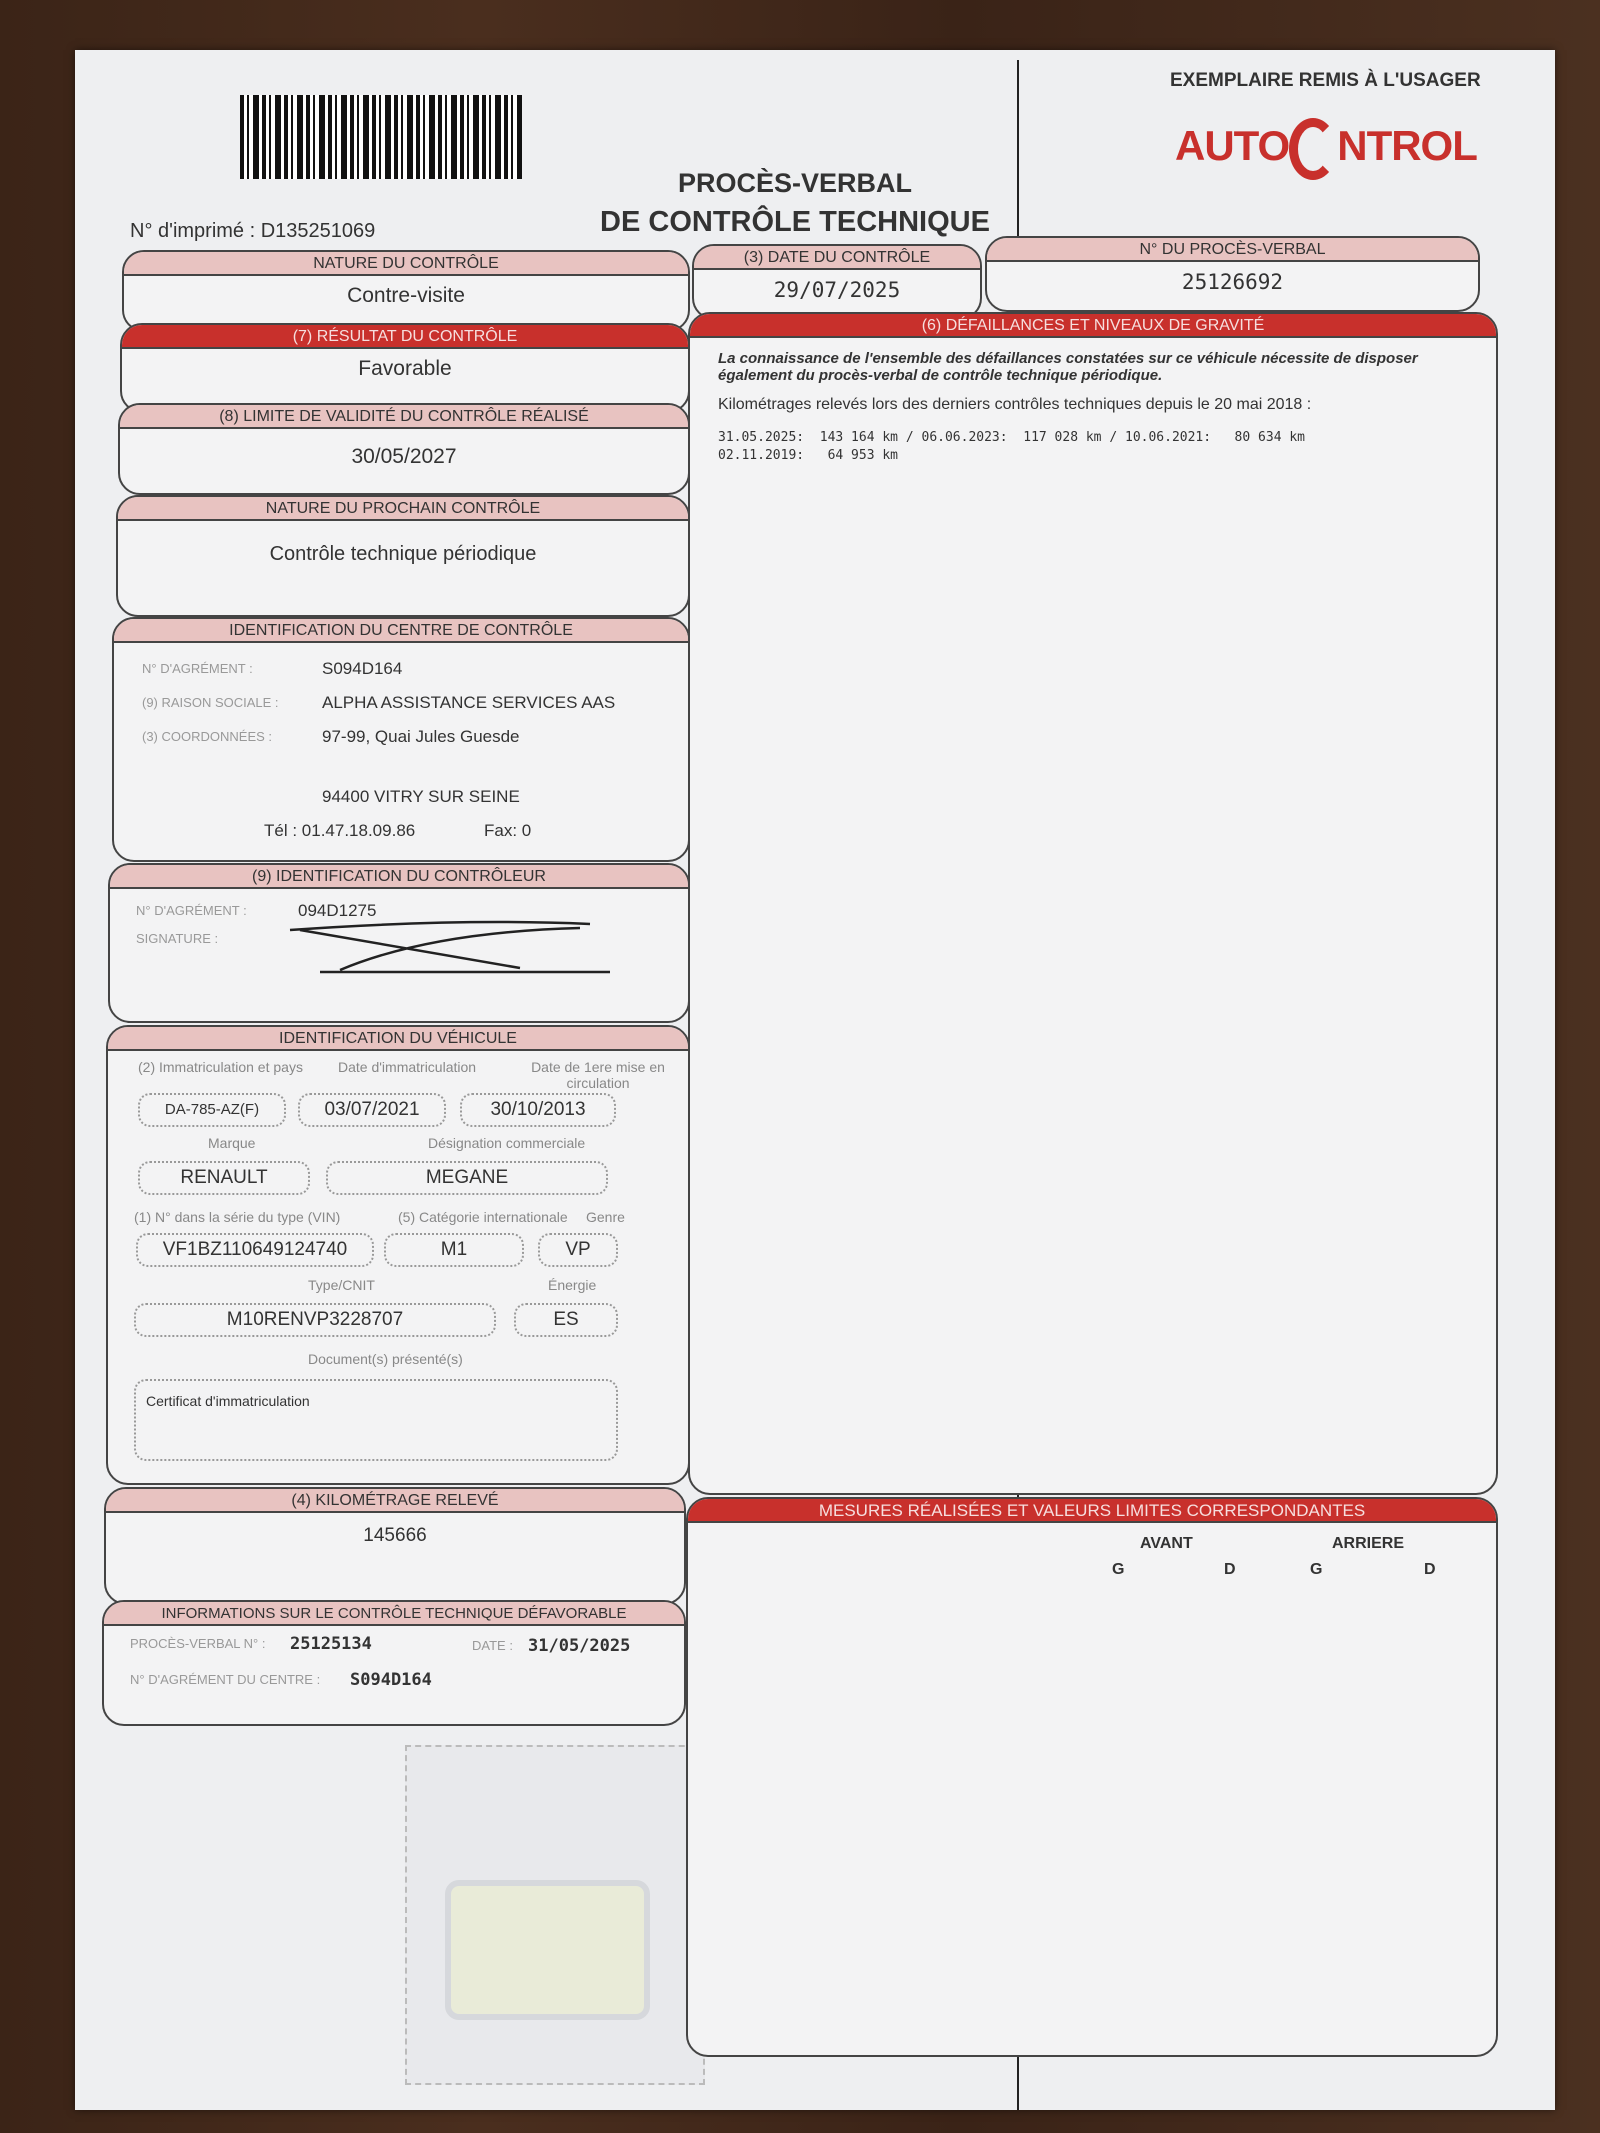  I want to click on date-value: 29/07/2025, so click(837, 290).